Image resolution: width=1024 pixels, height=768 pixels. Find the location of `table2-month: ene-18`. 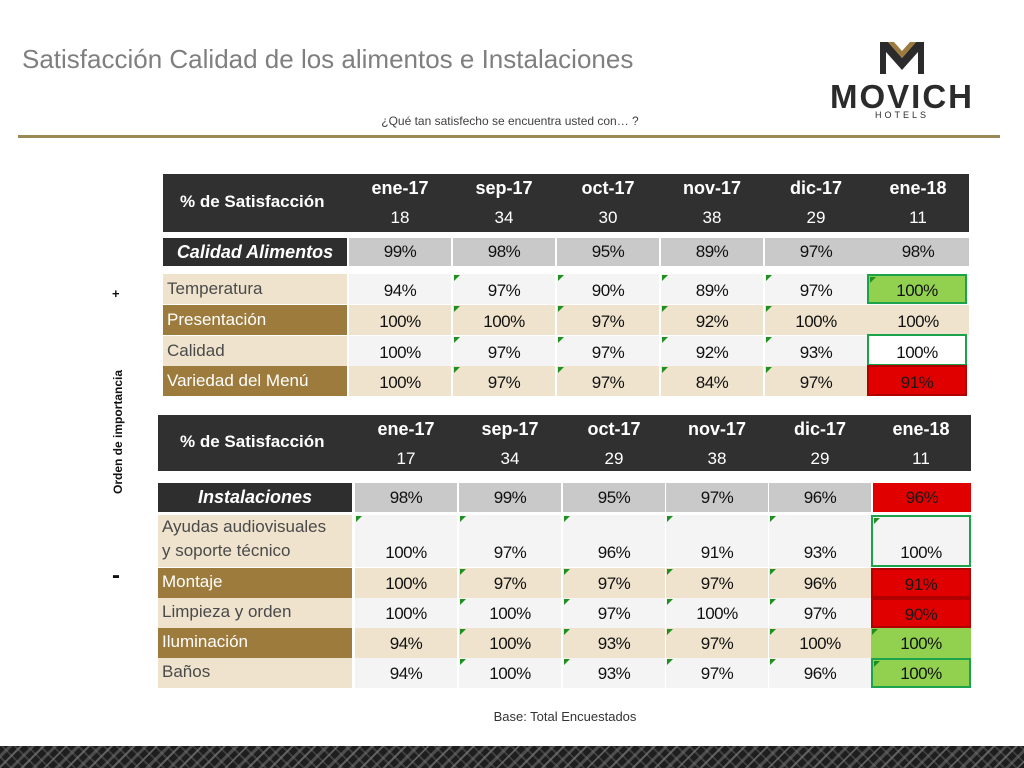

table2-month: ene-18 is located at coordinates (921, 429).